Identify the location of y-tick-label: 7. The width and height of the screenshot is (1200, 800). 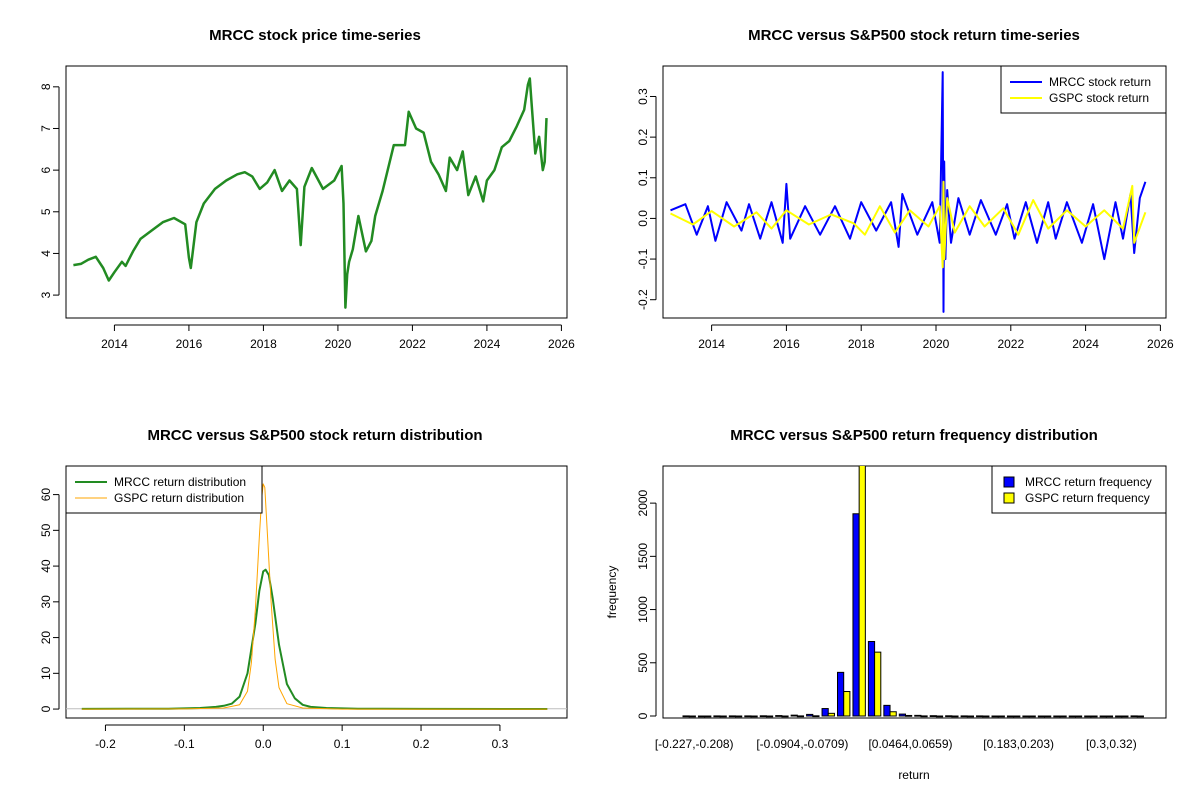
(46, 128).